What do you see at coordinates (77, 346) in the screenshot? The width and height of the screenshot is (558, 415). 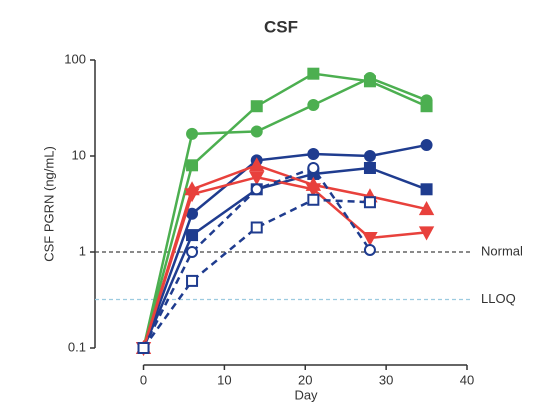 I see `y-tick-label: 0.1` at bounding box center [77, 346].